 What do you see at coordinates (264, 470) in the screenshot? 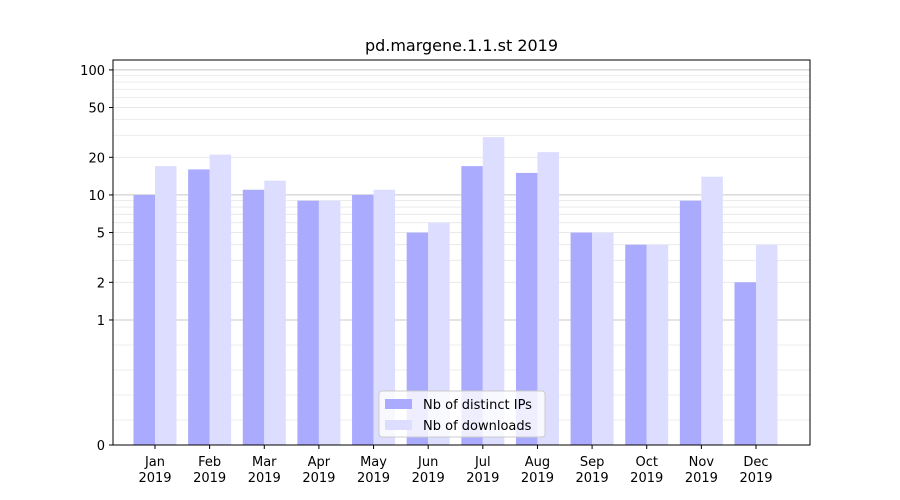
I see `x-tick-label: Mar 2019` at bounding box center [264, 470].